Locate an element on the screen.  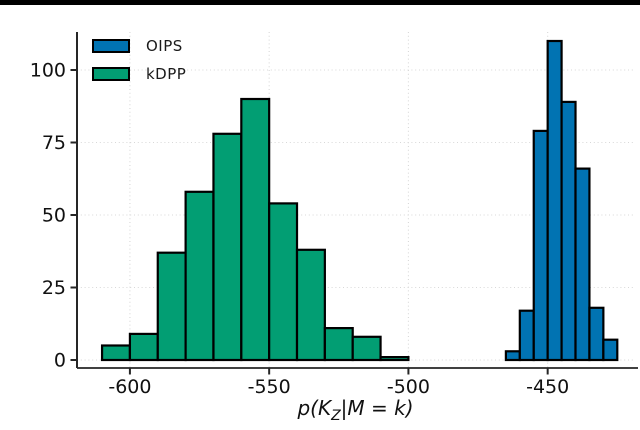
x-axis-label: p(KZ|M = k) is located at coordinates (355, 410).